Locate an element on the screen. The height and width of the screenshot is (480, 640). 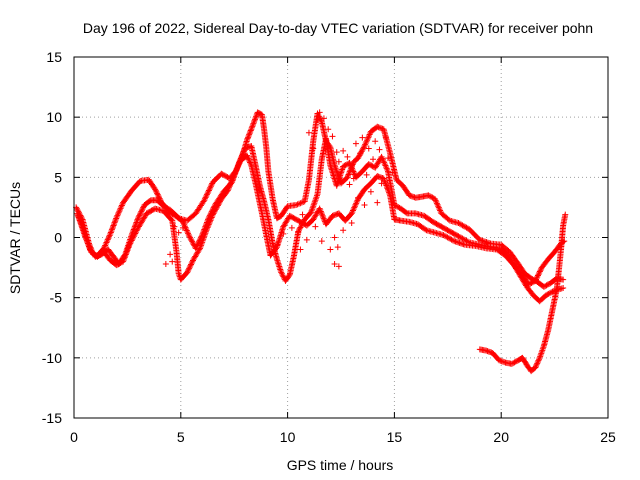
x-tick-label: 25 is located at coordinates (608, 437).